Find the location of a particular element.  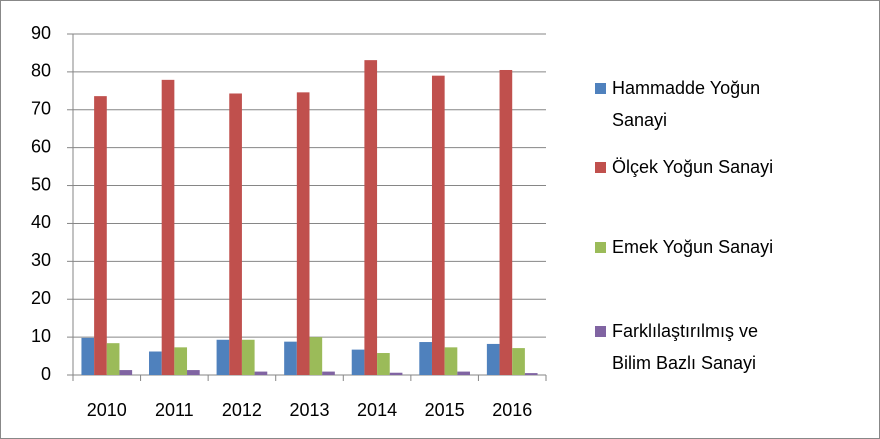

x-tick-label: 2014 is located at coordinates (377, 410).